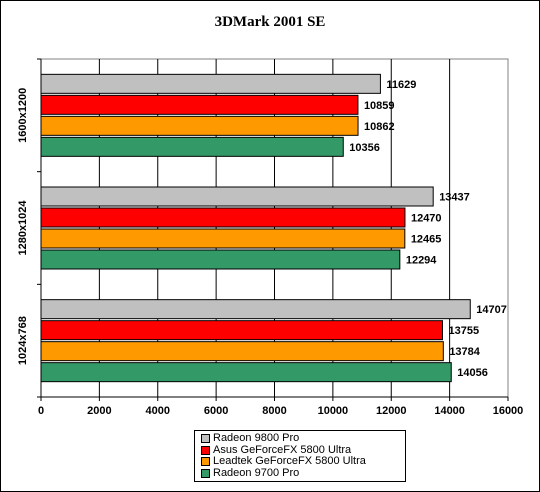  I want to click on legend-label: Radeon 9700 Pro, so click(256, 472).